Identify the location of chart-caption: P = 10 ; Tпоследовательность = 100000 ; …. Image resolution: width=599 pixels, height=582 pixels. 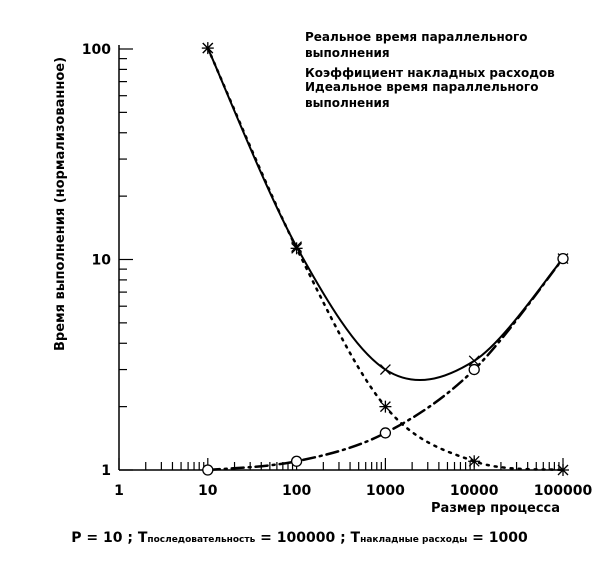
(299, 538).